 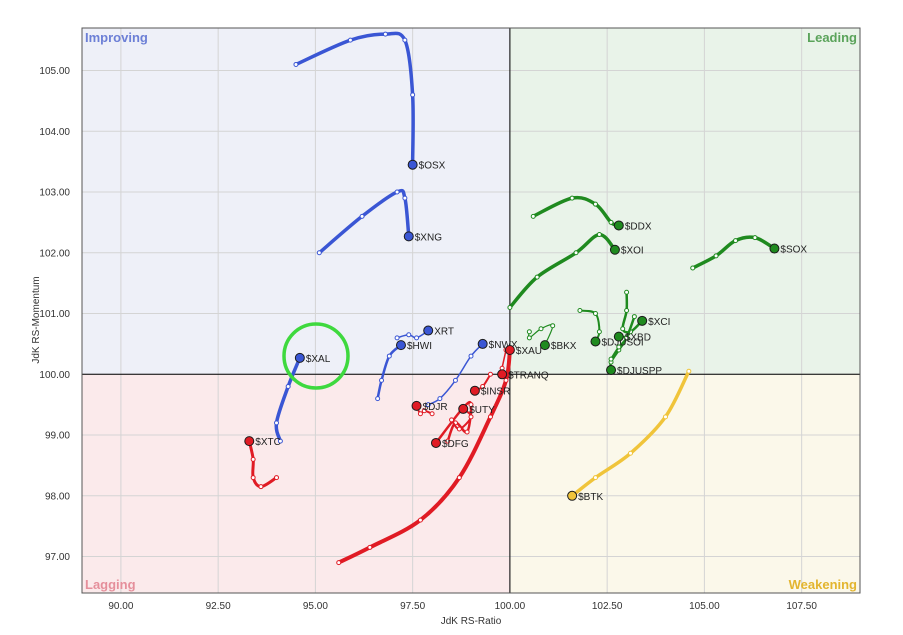 What do you see at coordinates (528, 375) in the screenshot?
I see `label-tranq: $TRANQ` at bounding box center [528, 375].